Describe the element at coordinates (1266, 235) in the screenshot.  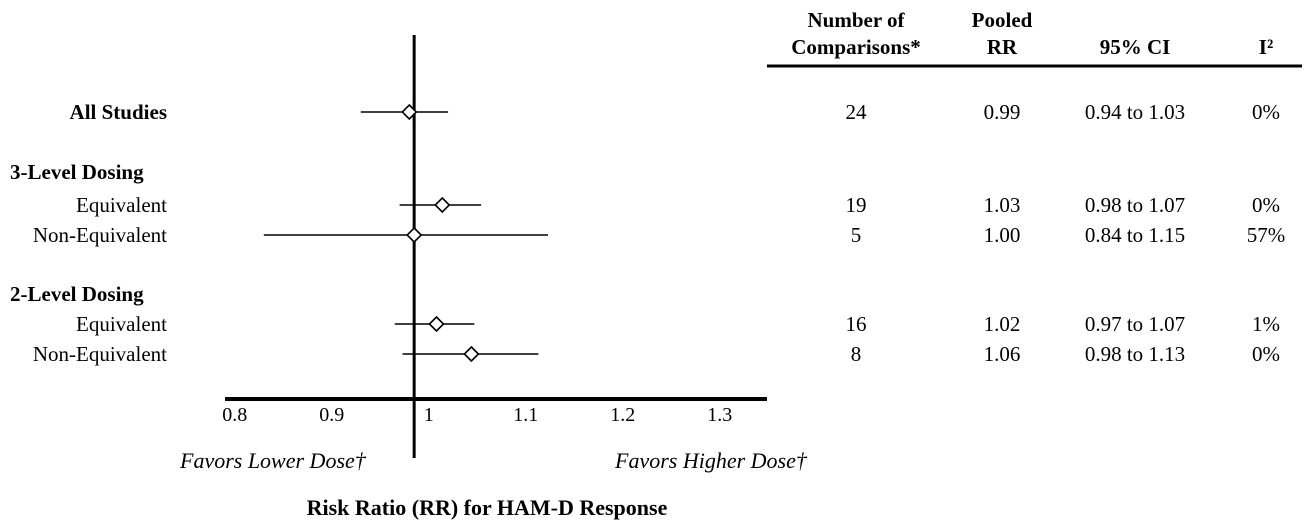
I see `i2-value: 57%` at that location.